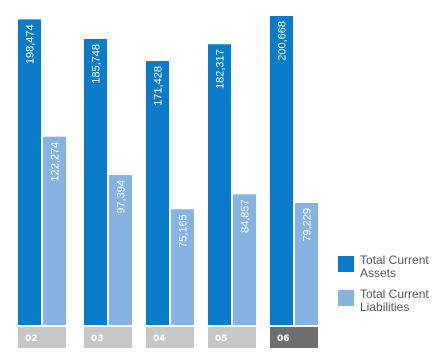  What do you see at coordinates (346, 298) in the screenshot?
I see `legend-swatch-liabilities` at bounding box center [346, 298].